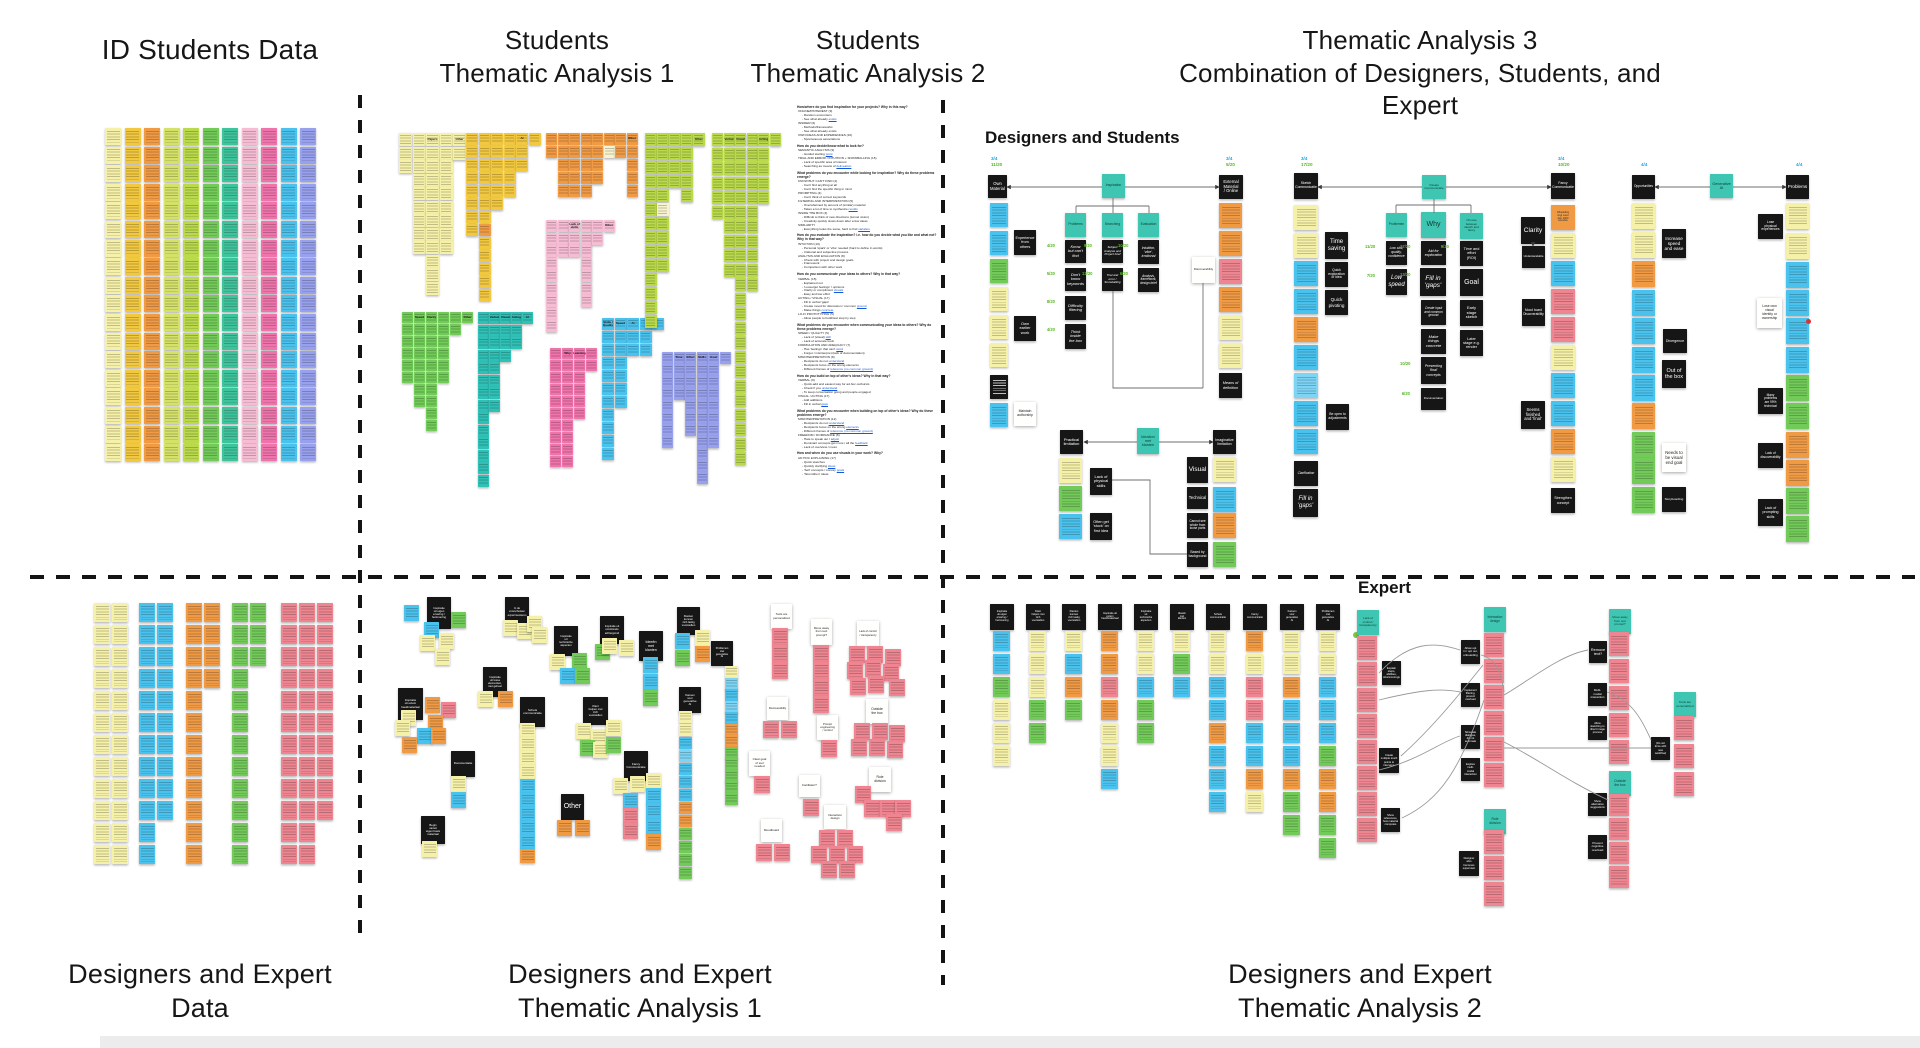 The height and width of the screenshot is (1048, 1920). I want to click on black-note: Experience from others, so click(1025, 242).